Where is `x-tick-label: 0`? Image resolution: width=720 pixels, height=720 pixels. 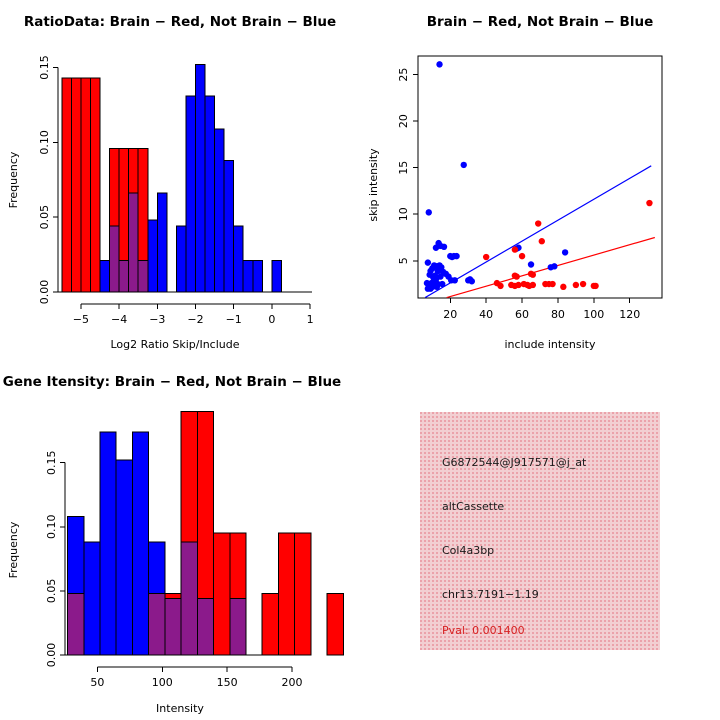 x-tick-label: 0 is located at coordinates (271, 319).